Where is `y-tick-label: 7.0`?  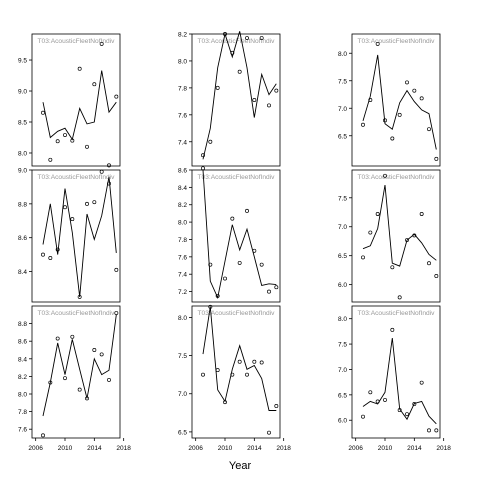
y-tick-label: 7.0 is located at coordinates (342, 370).